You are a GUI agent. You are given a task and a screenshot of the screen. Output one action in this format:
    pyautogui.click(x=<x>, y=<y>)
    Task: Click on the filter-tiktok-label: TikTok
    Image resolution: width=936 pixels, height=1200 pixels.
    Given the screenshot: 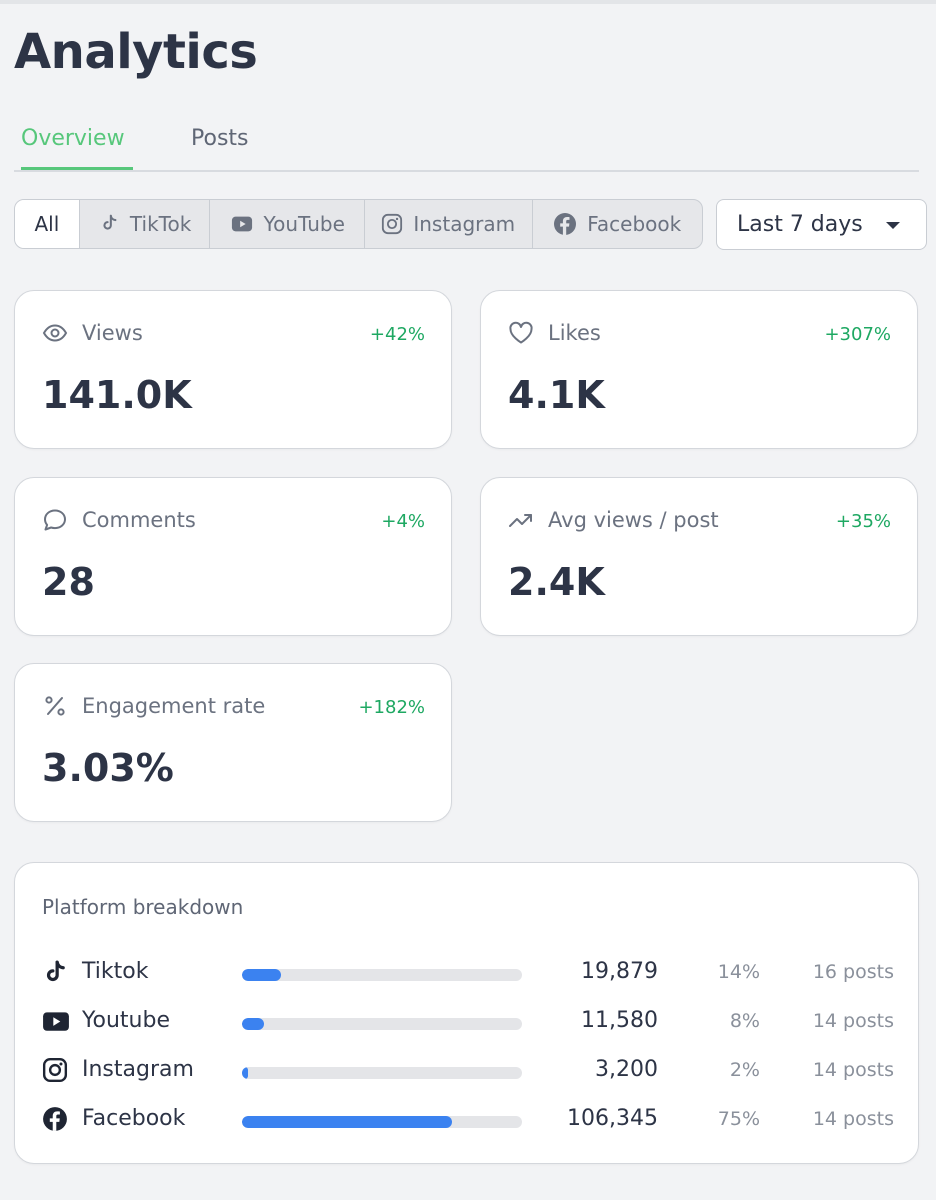 What is the action you would take?
    pyautogui.click(x=160, y=224)
    